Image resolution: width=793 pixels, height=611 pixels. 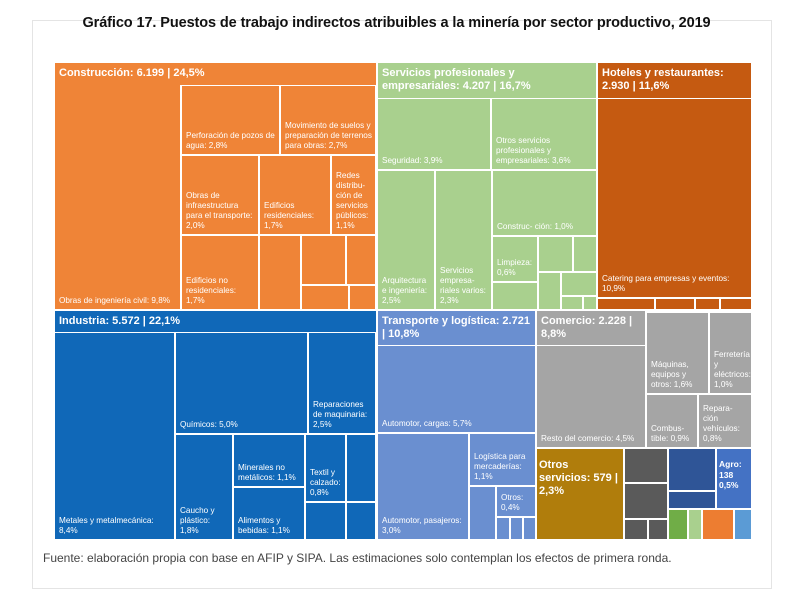 What do you see at coordinates (434, 134) in the screenshot?
I see `cell-seguridad: Seguridad: 3,9%` at bounding box center [434, 134].